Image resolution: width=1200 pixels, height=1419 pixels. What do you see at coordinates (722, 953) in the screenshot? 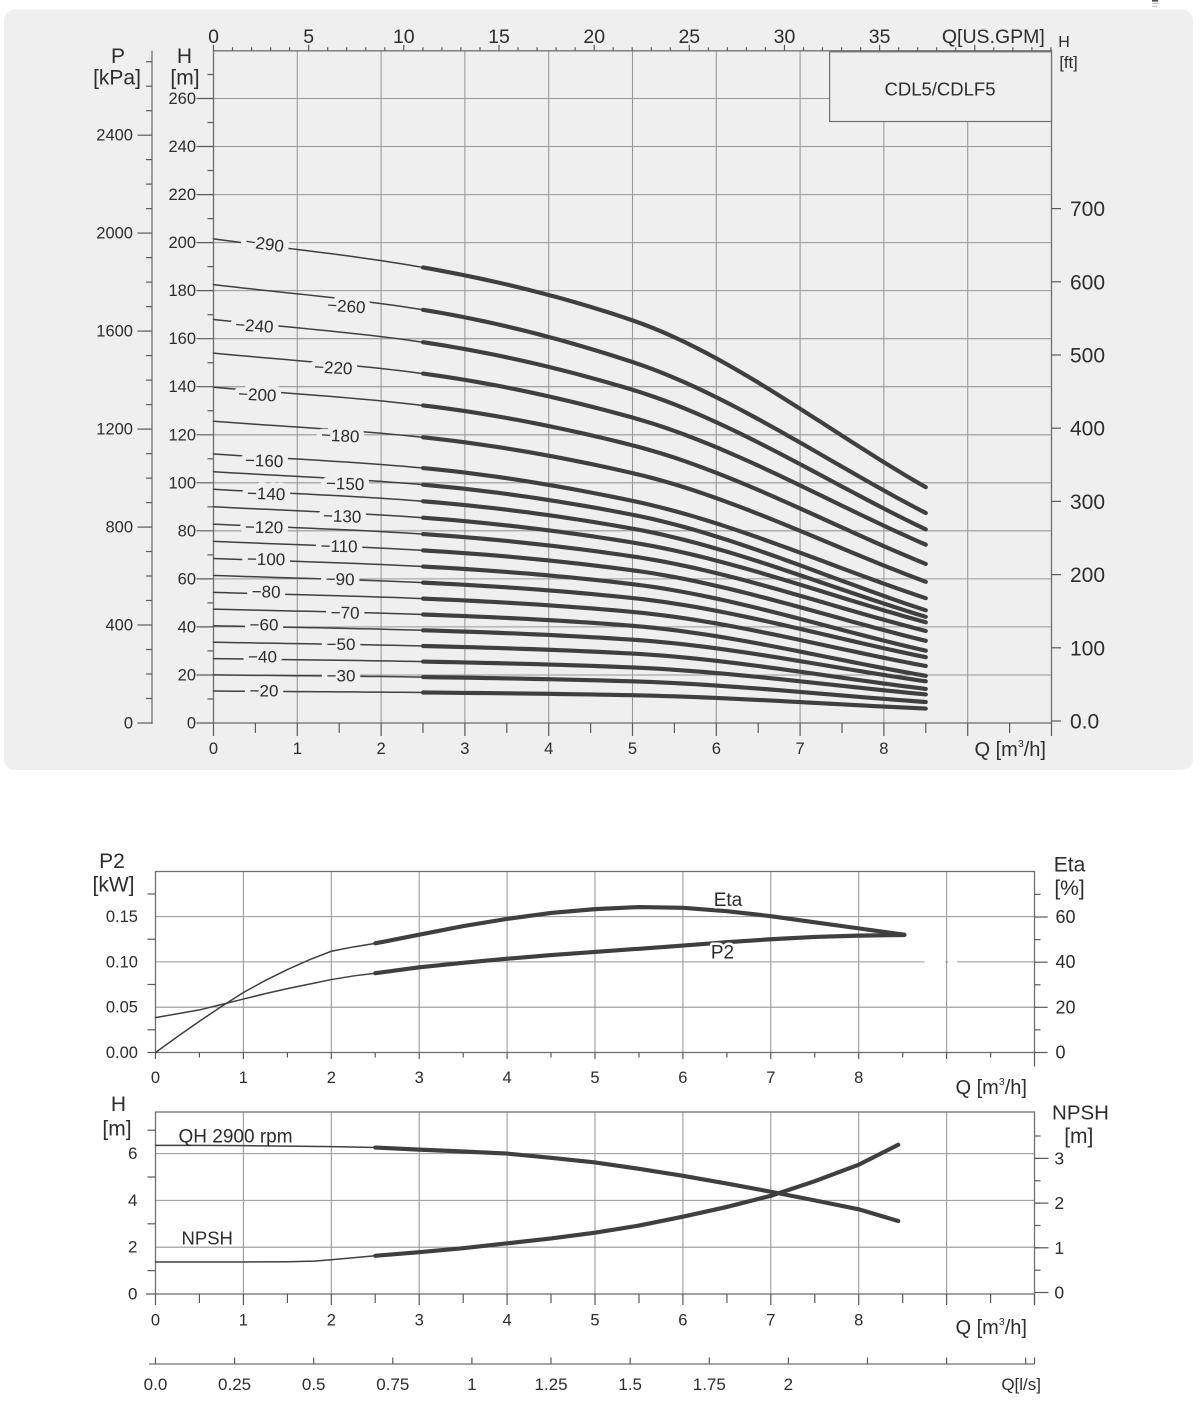
I see `svg-text: P2` at bounding box center [722, 953].